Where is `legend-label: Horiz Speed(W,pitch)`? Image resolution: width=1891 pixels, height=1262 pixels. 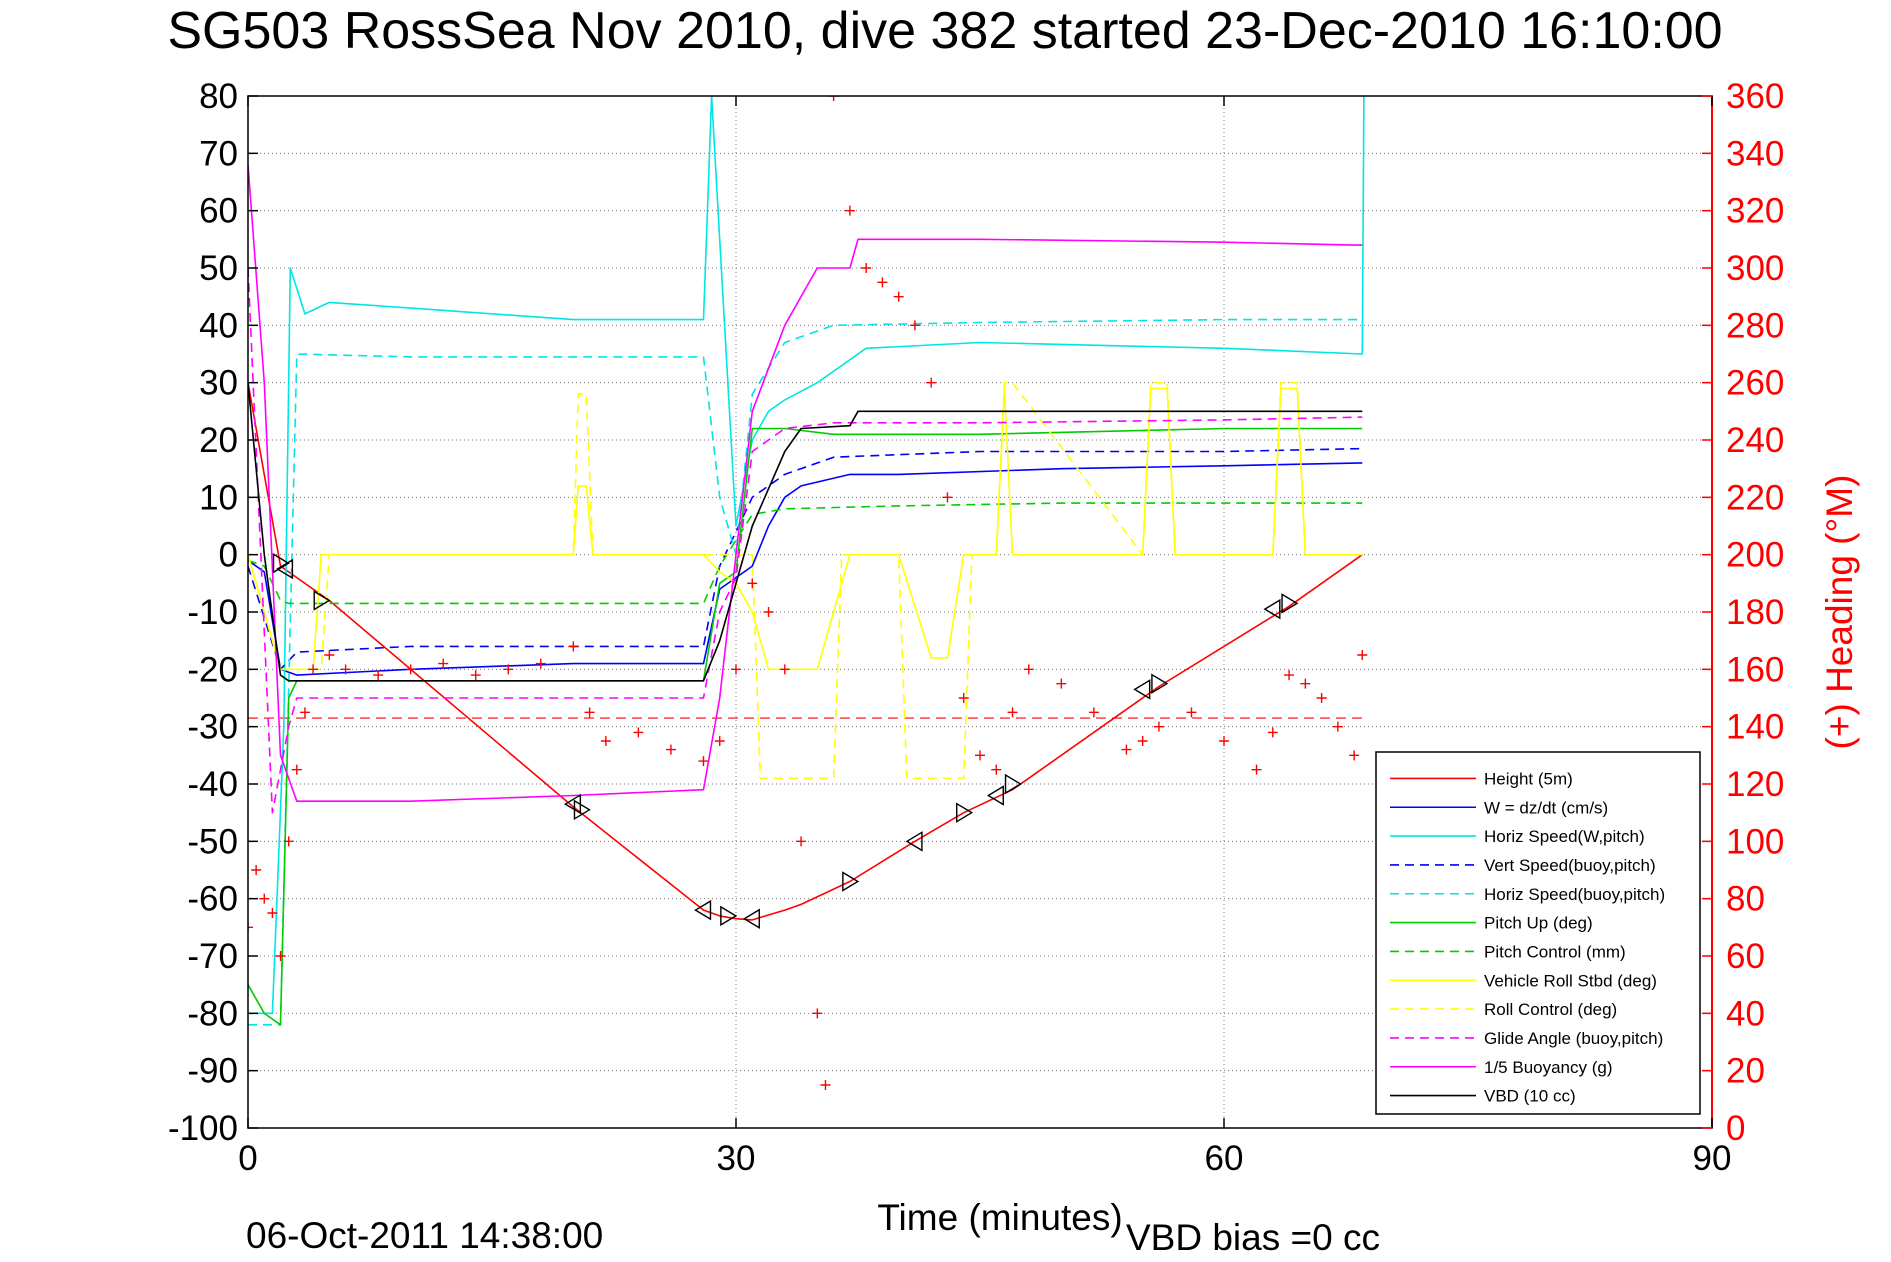 legend-label: Horiz Speed(W,pitch) is located at coordinates (1564, 836).